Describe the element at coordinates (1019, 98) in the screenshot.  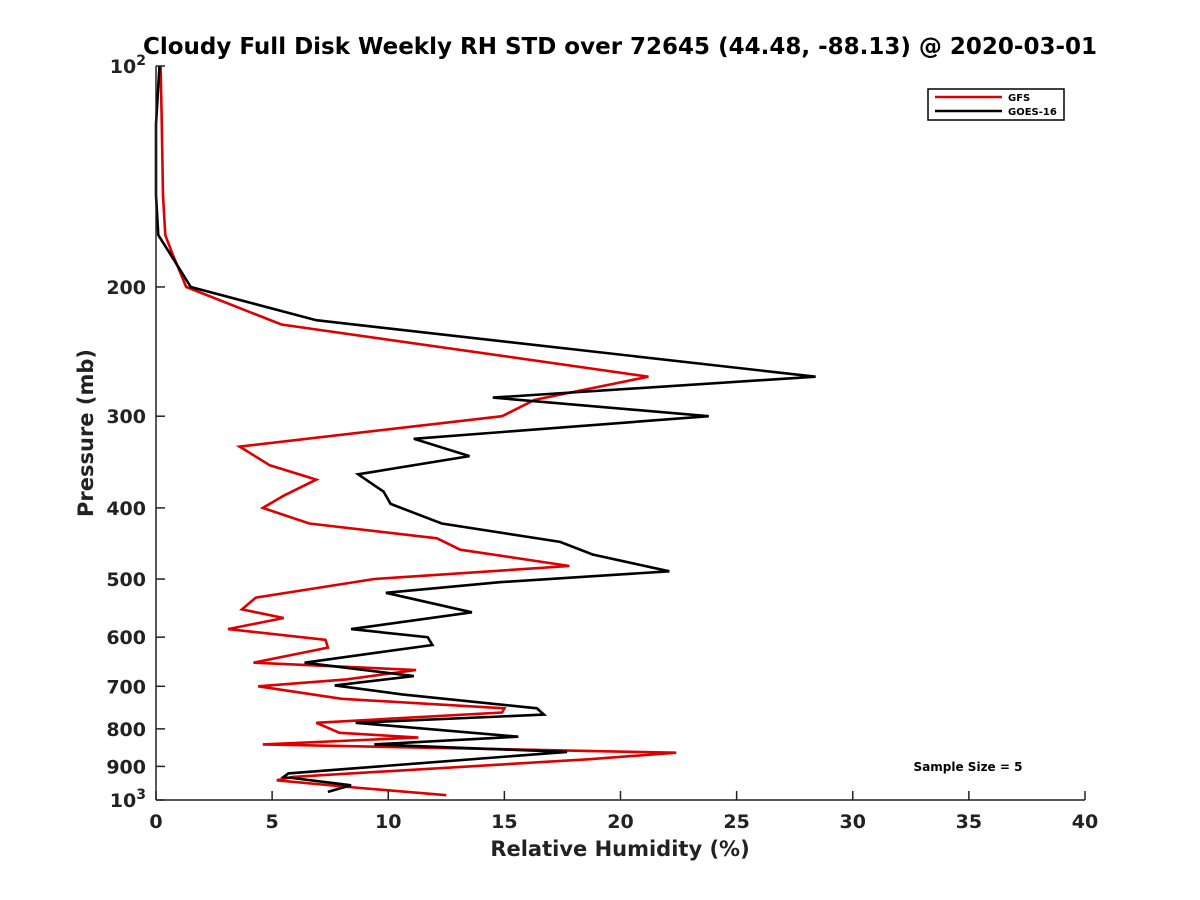
I see `legend-entry-gfs: GFS` at that location.